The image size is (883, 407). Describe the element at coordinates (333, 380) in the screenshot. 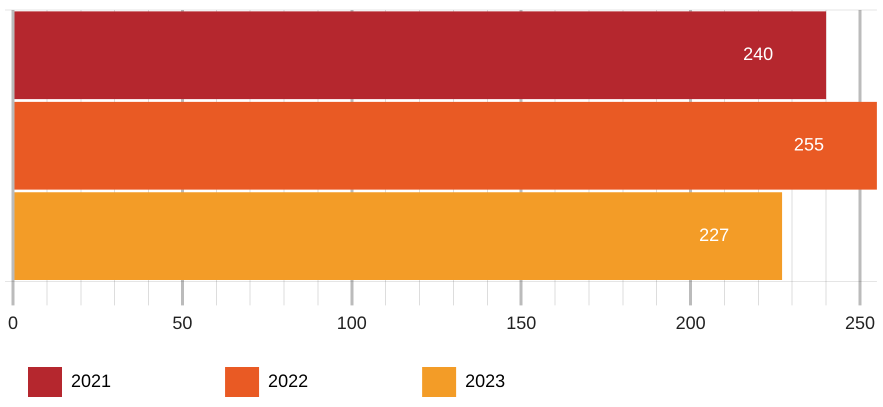

I see `legend-label: 2022` at that location.